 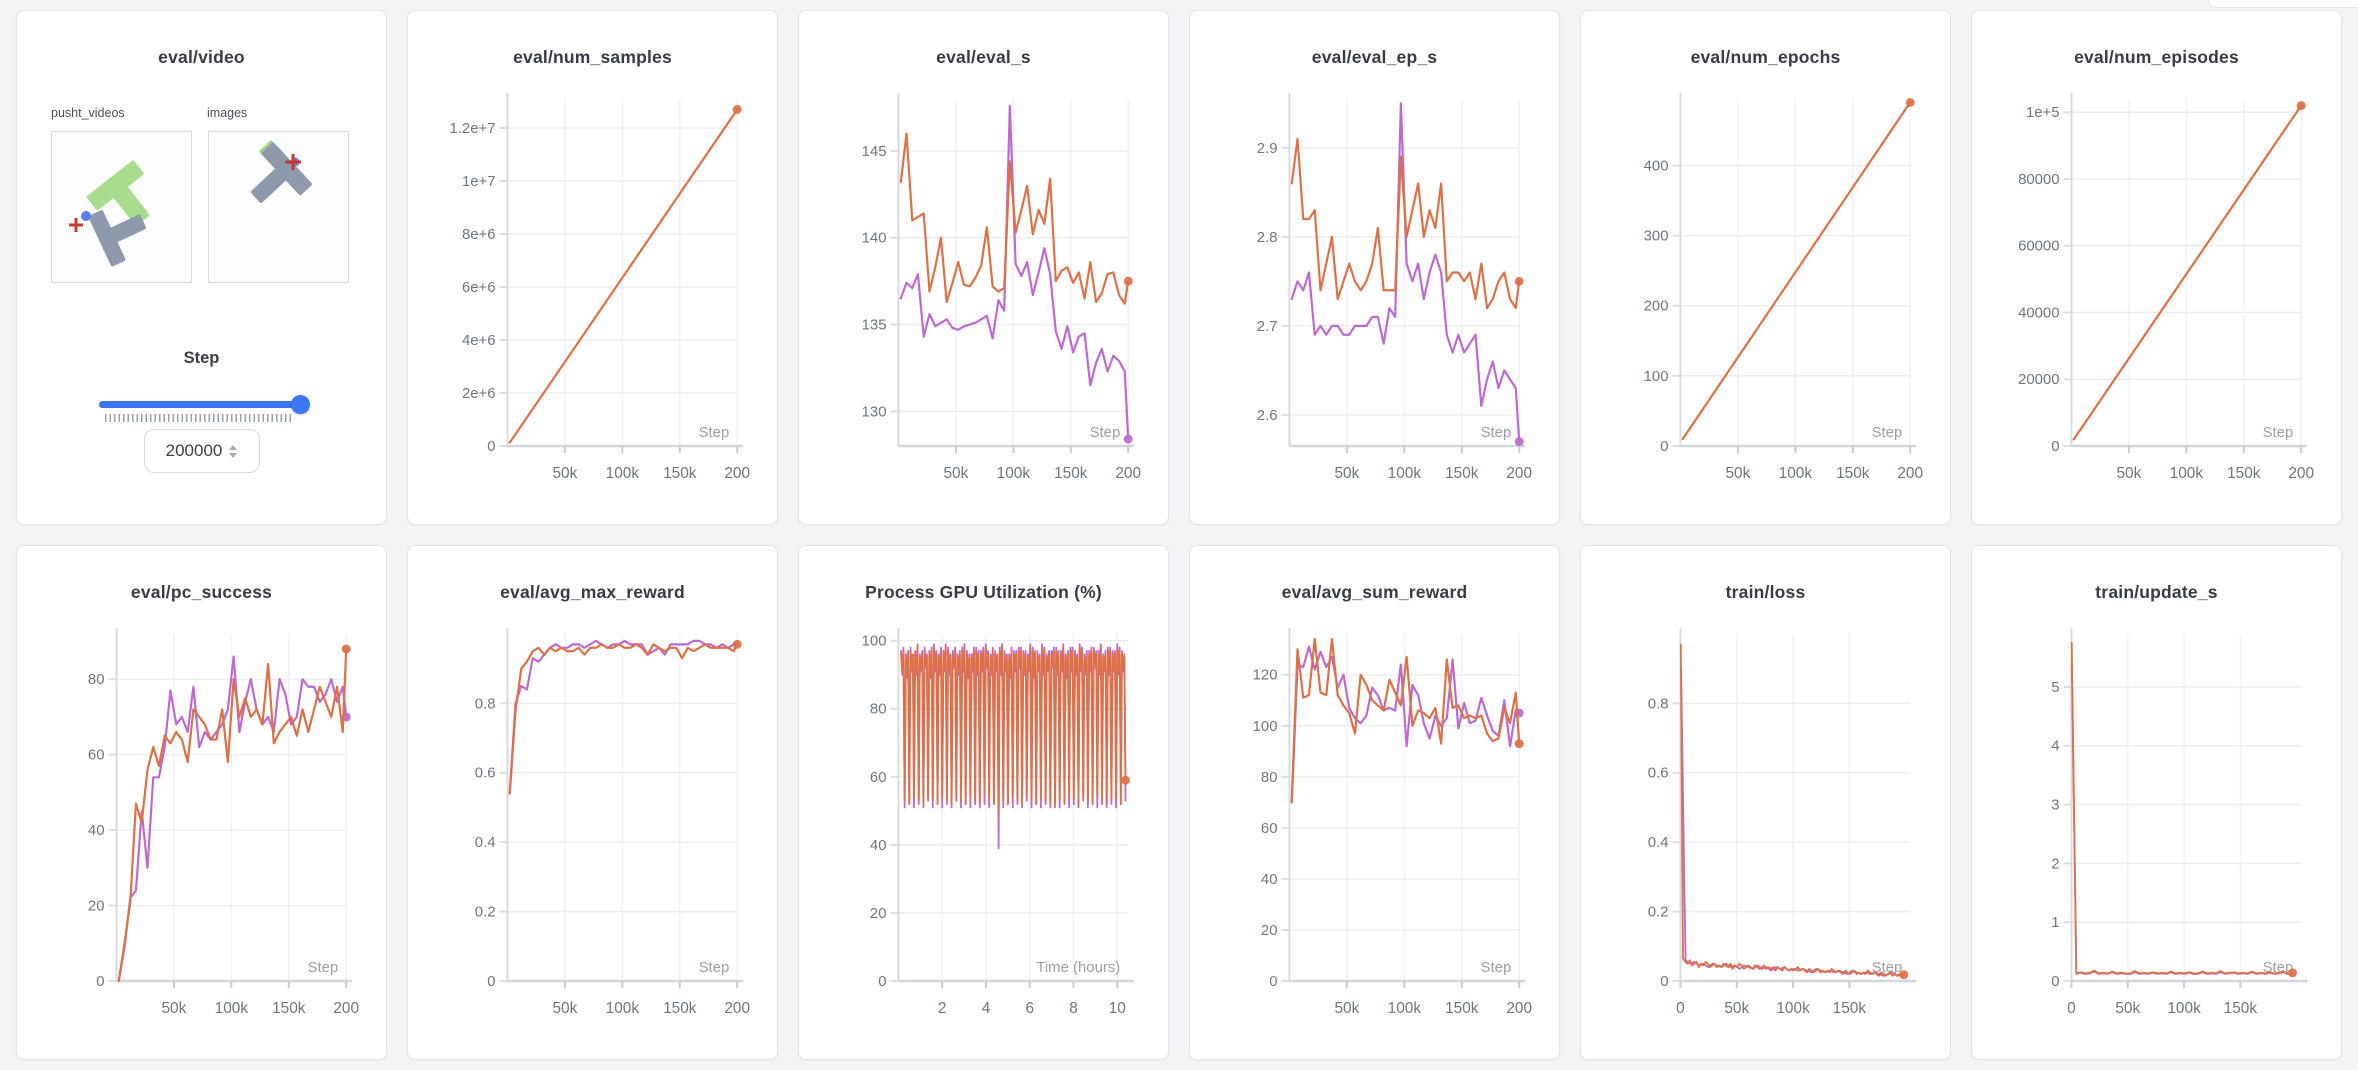 What do you see at coordinates (1658, 913) in the screenshot?
I see `svg-text: 0.2` at bounding box center [1658, 913].